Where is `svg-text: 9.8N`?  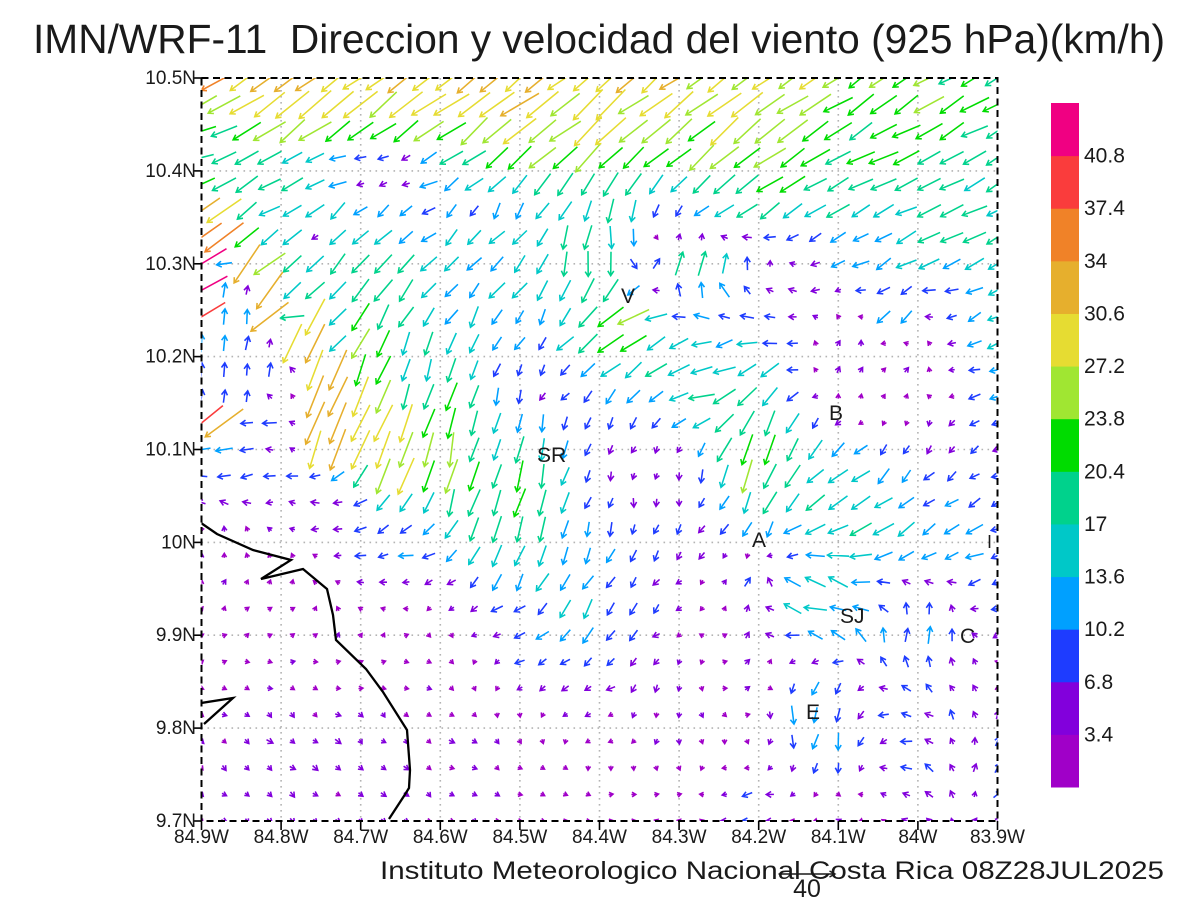 svg-text: 9.8N is located at coordinates (176, 728).